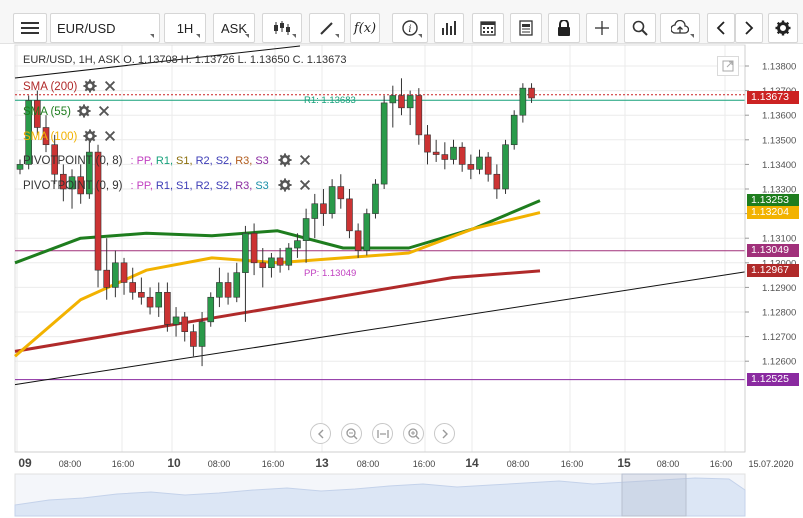  I want to click on share-button, so click(680, 28).